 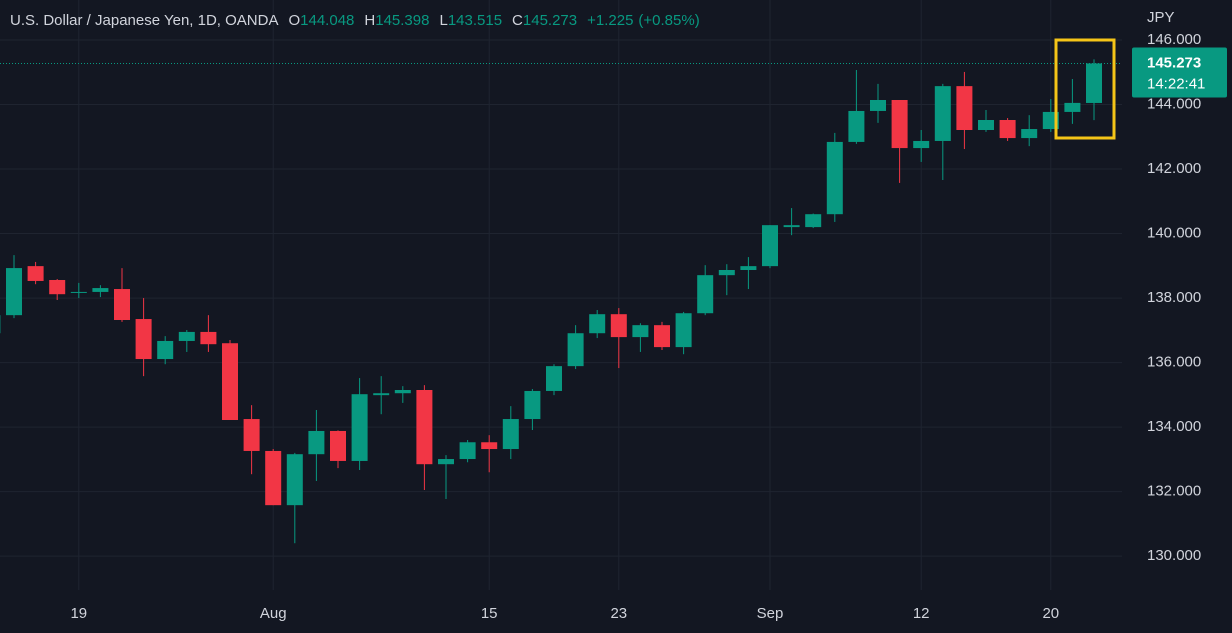 What do you see at coordinates (770, 613) in the screenshot?
I see `x-tick-label: Sep` at bounding box center [770, 613].